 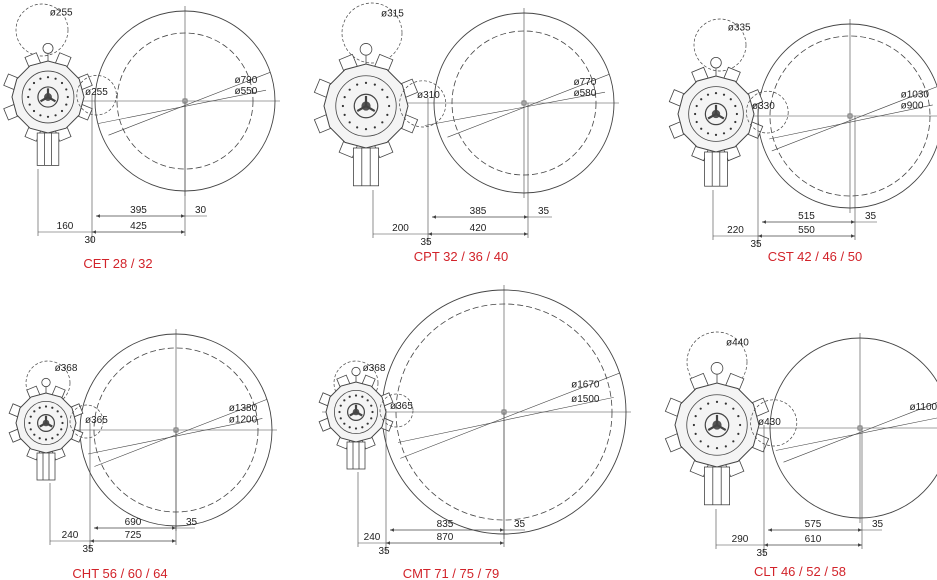 I want to click on top-diameter-label: ø440, so click(x=737, y=343).